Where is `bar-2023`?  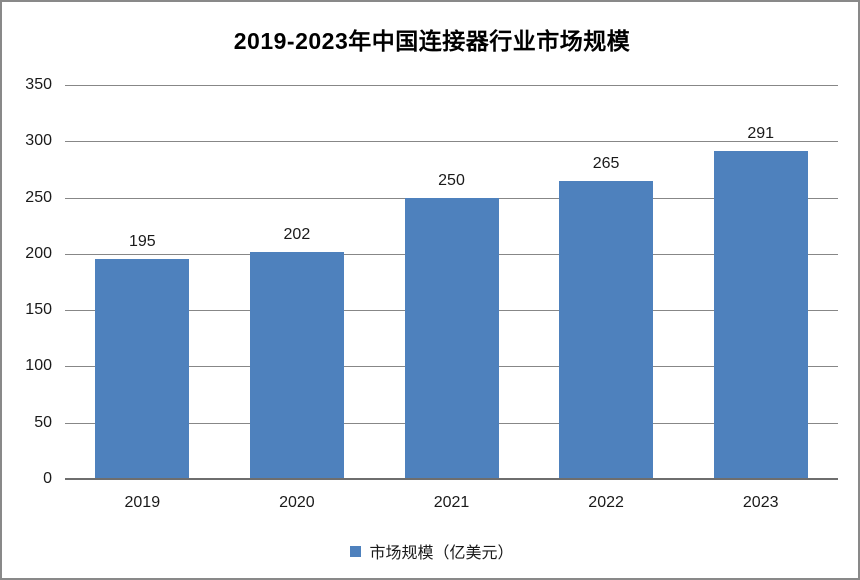
bar-2023 is located at coordinates (760, 314).